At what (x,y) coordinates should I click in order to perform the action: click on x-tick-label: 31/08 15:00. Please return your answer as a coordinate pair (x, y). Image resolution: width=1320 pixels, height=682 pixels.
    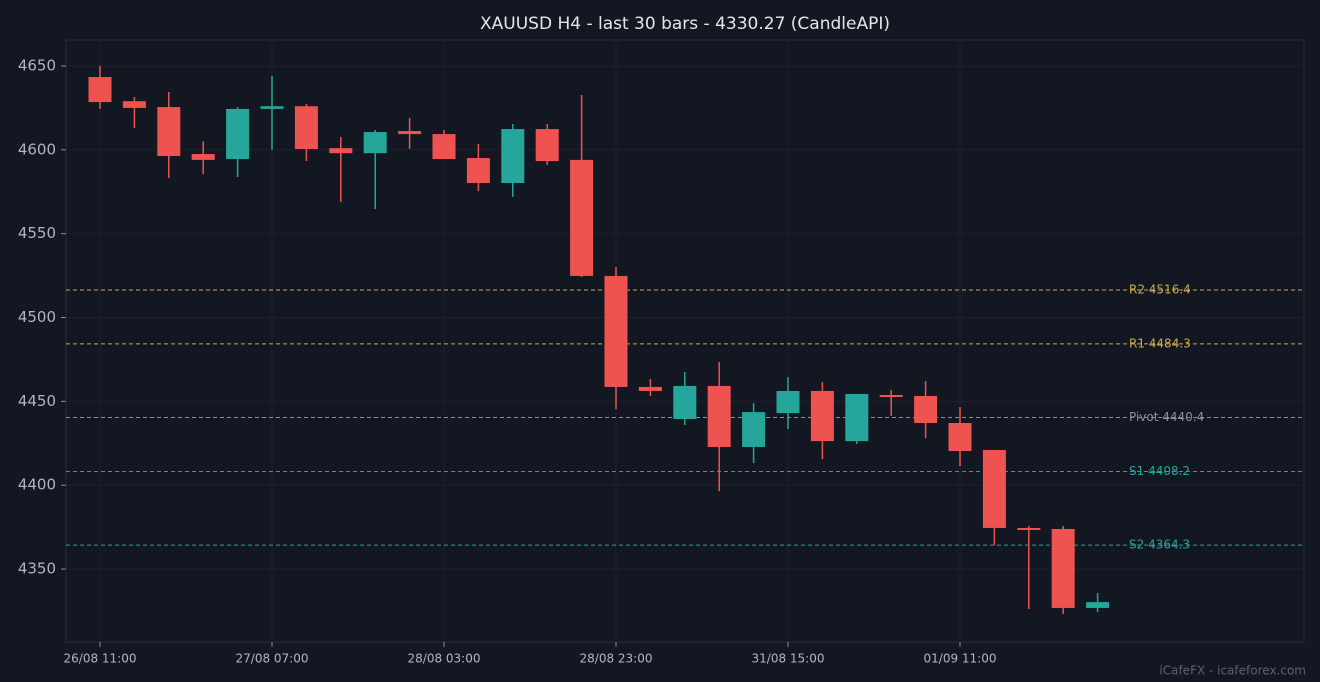
    Looking at the image, I should click on (788, 659).